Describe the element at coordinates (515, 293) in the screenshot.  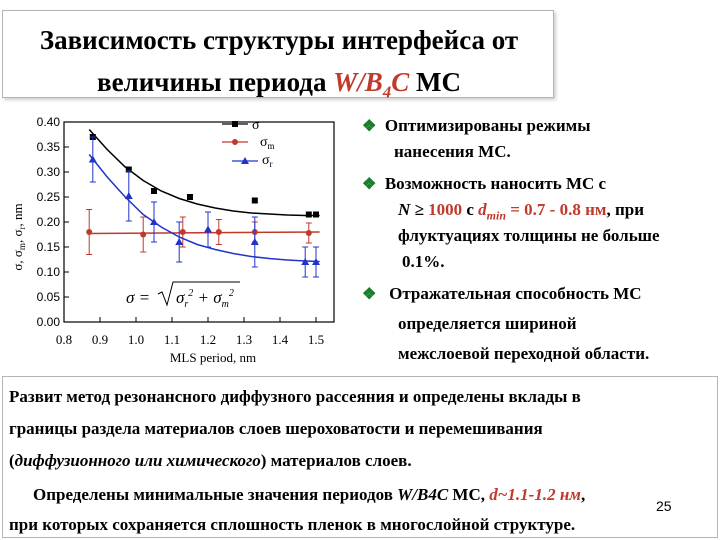
I see `bullet-3-line-1: Отражательная способность МС` at that location.